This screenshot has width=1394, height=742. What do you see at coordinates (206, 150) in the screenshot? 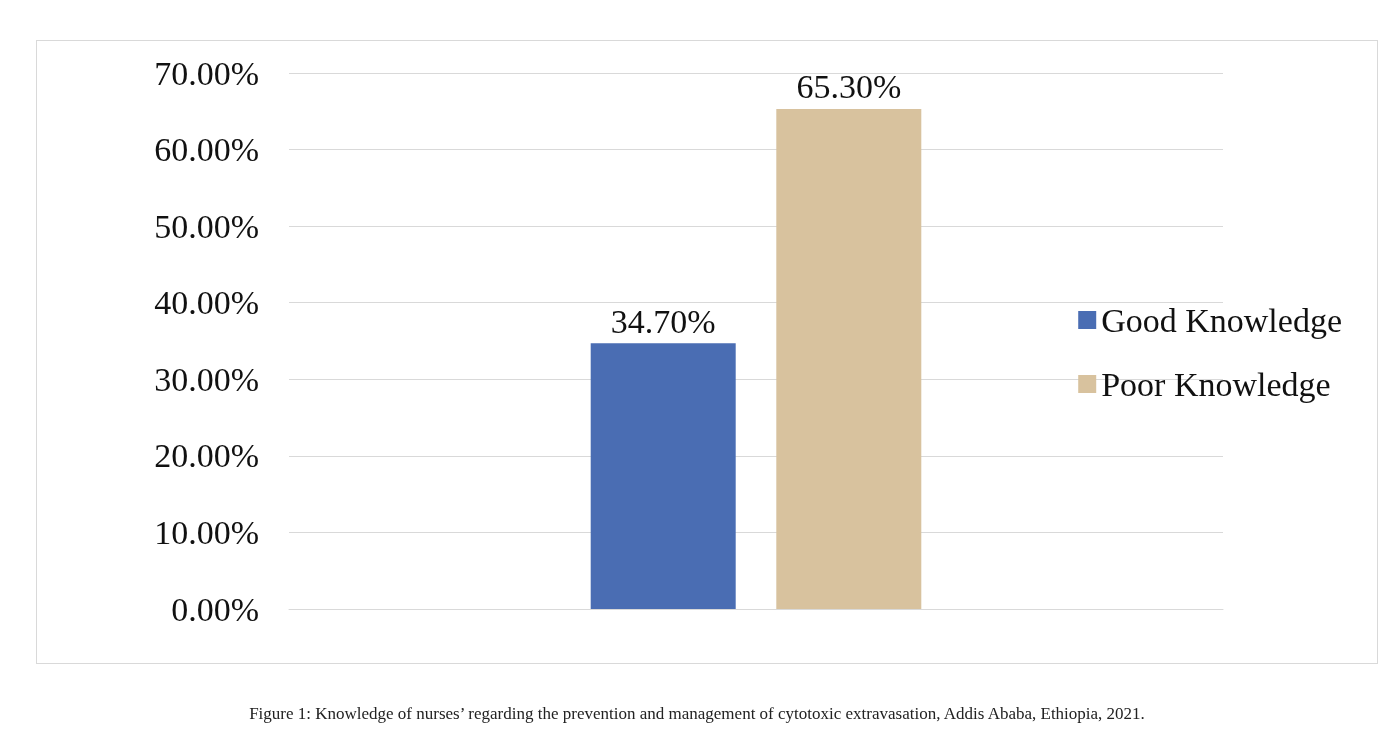
I see `y-tick-label: 60.00%` at bounding box center [206, 150].